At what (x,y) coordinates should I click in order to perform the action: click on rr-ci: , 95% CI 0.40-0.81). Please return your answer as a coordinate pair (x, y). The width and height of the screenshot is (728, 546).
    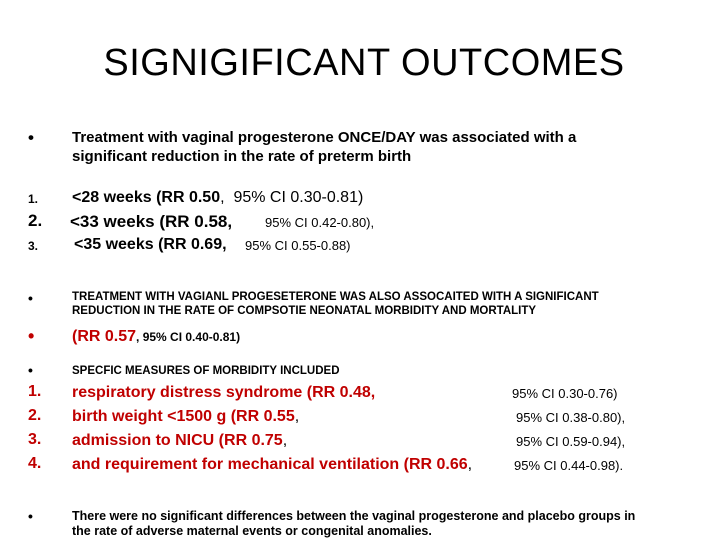
    Looking at the image, I should click on (188, 337).